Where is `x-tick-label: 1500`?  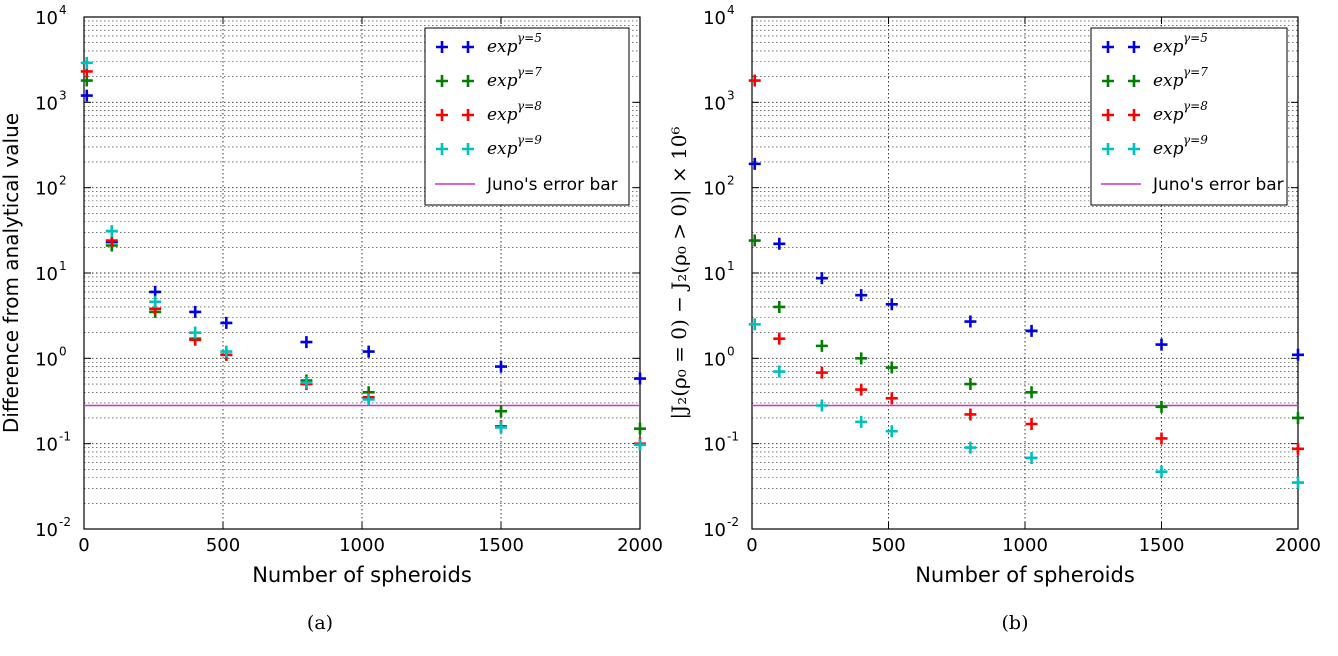 x-tick-label: 1500 is located at coordinates (501, 545).